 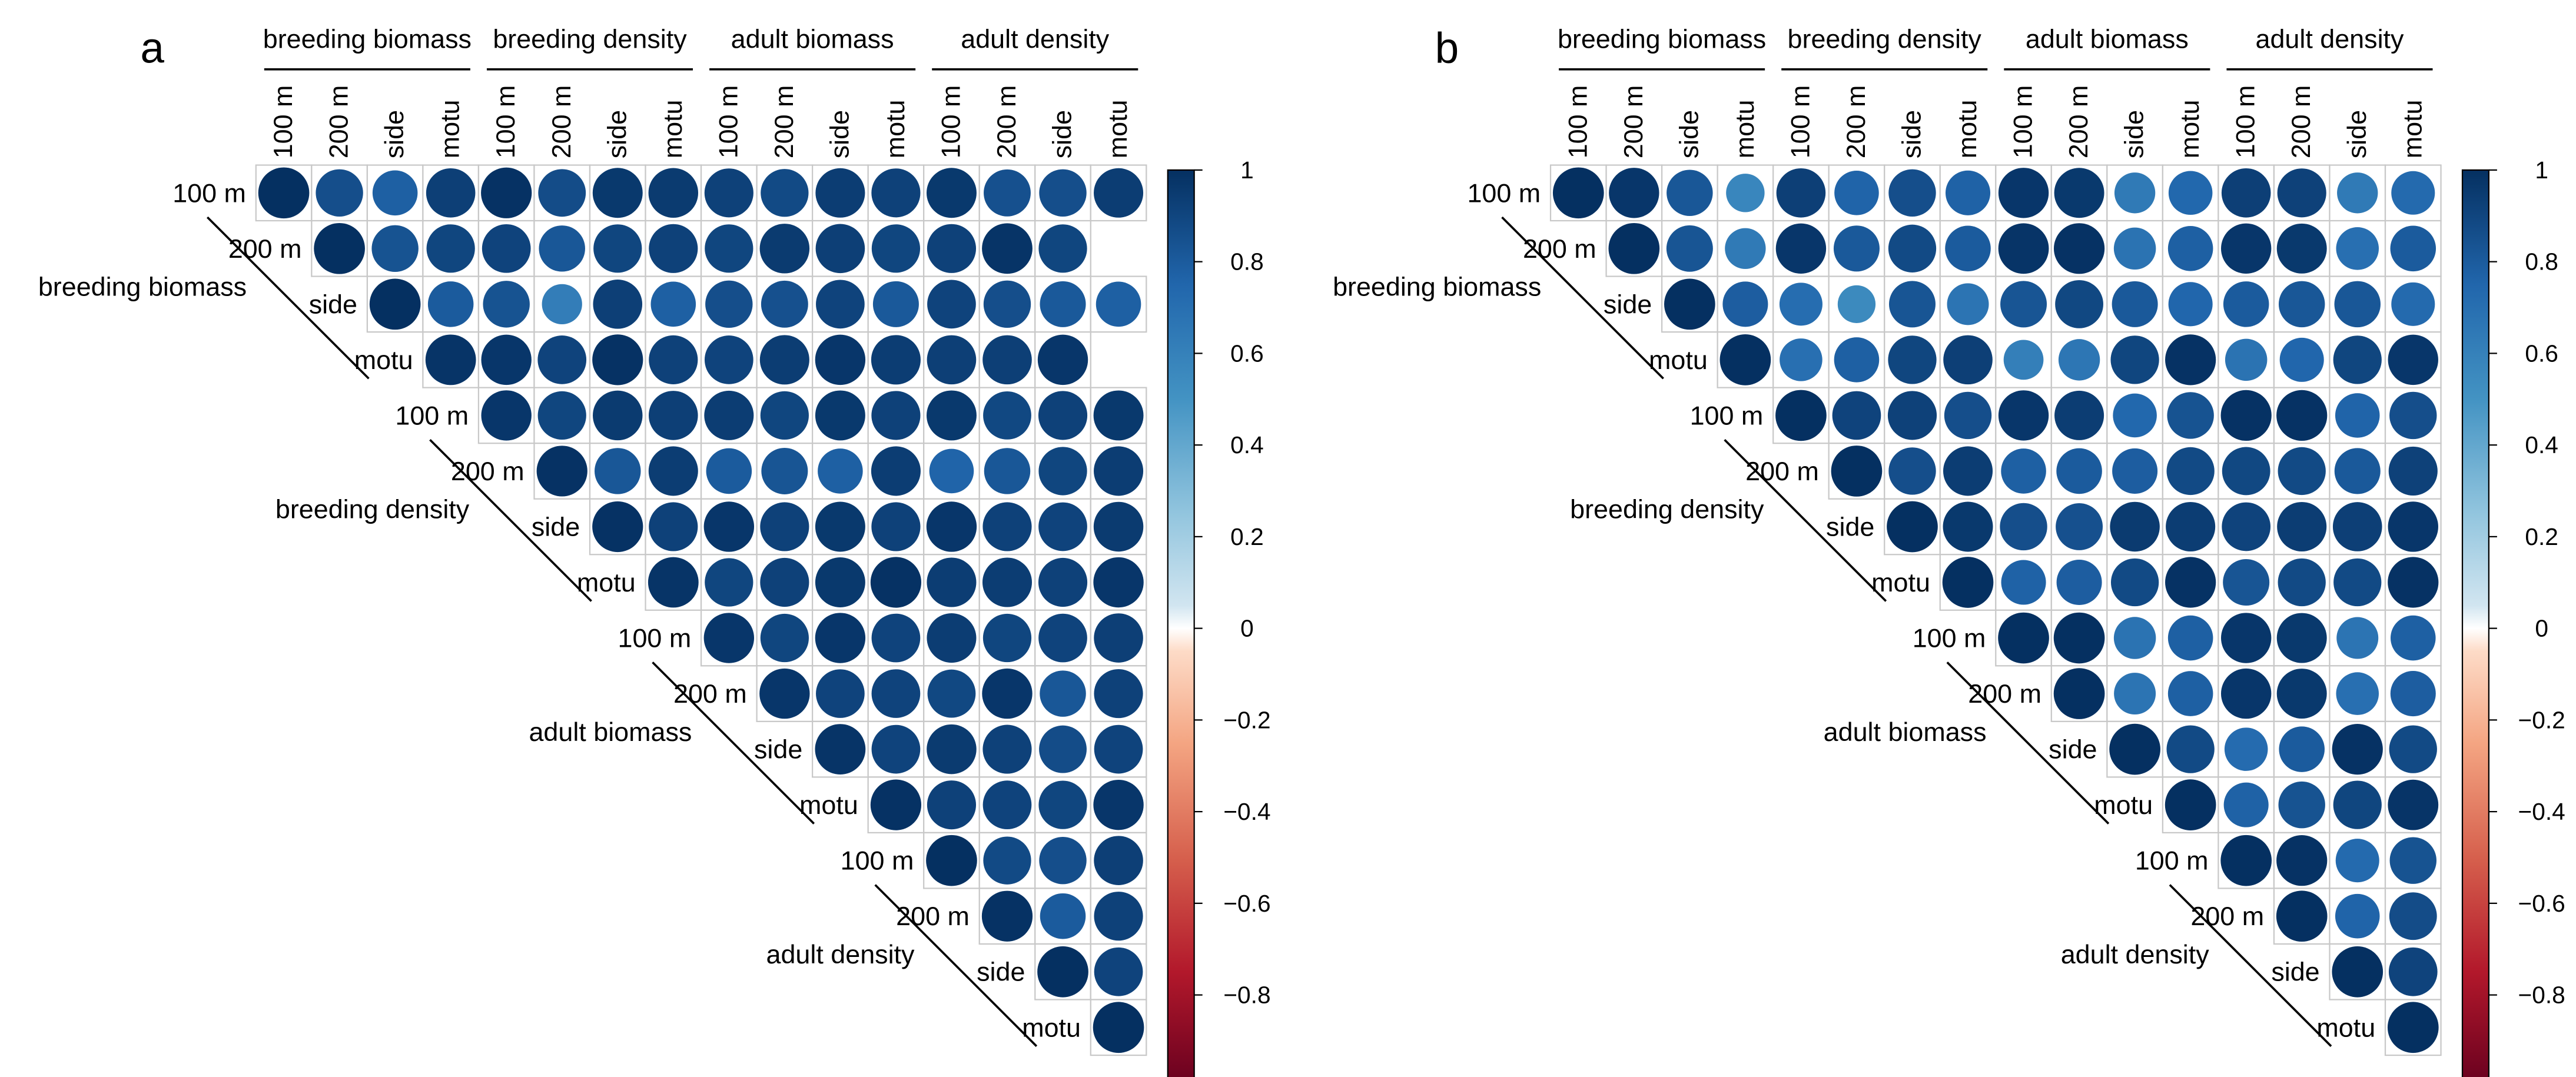 I want to click on group-label-top-breeding-biomass: breeding biomass, so click(x=367, y=39).